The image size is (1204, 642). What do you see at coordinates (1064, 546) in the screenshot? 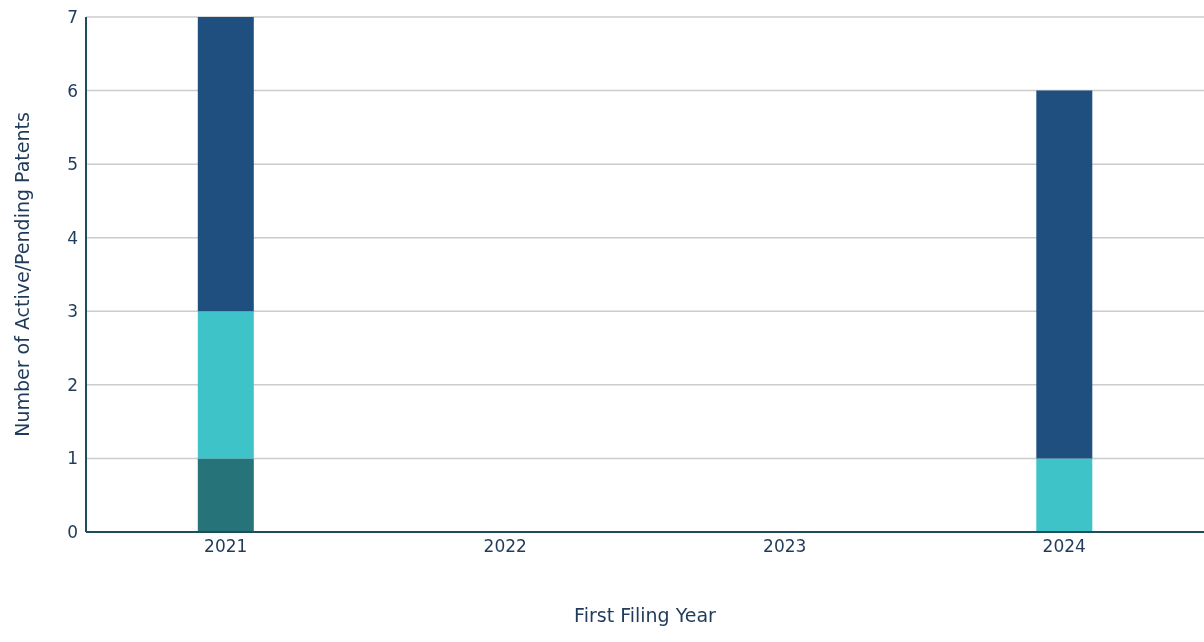
I see `x-tick-label: 2024` at bounding box center [1064, 546].